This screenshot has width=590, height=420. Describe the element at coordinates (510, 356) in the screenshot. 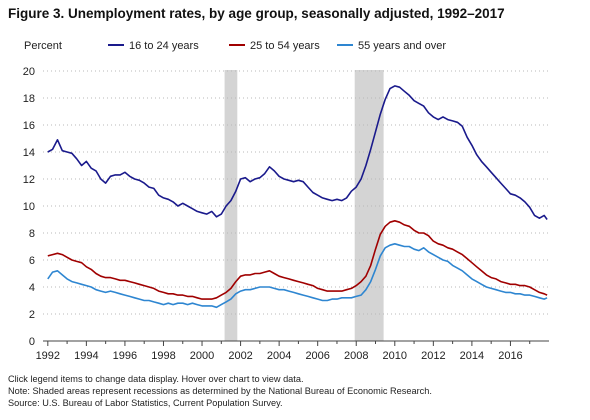

I see `x-tick-label: 2016` at that location.